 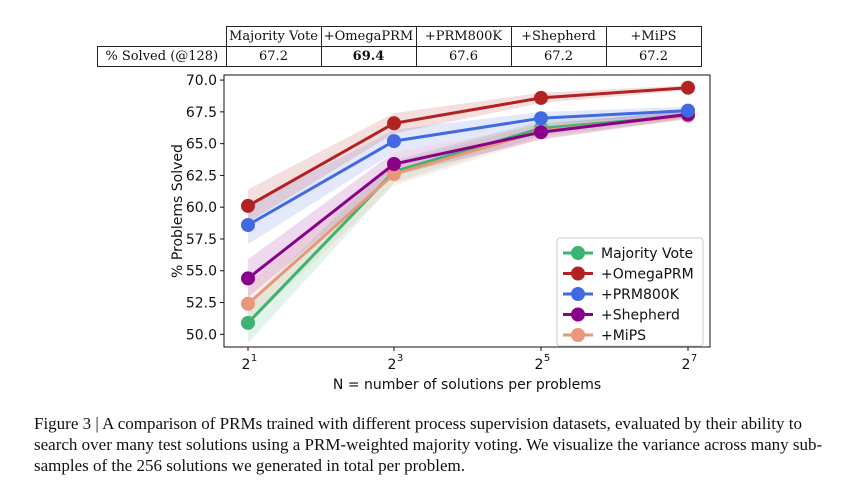 I want to click on y-tick-label: 62.5, so click(x=201, y=176).